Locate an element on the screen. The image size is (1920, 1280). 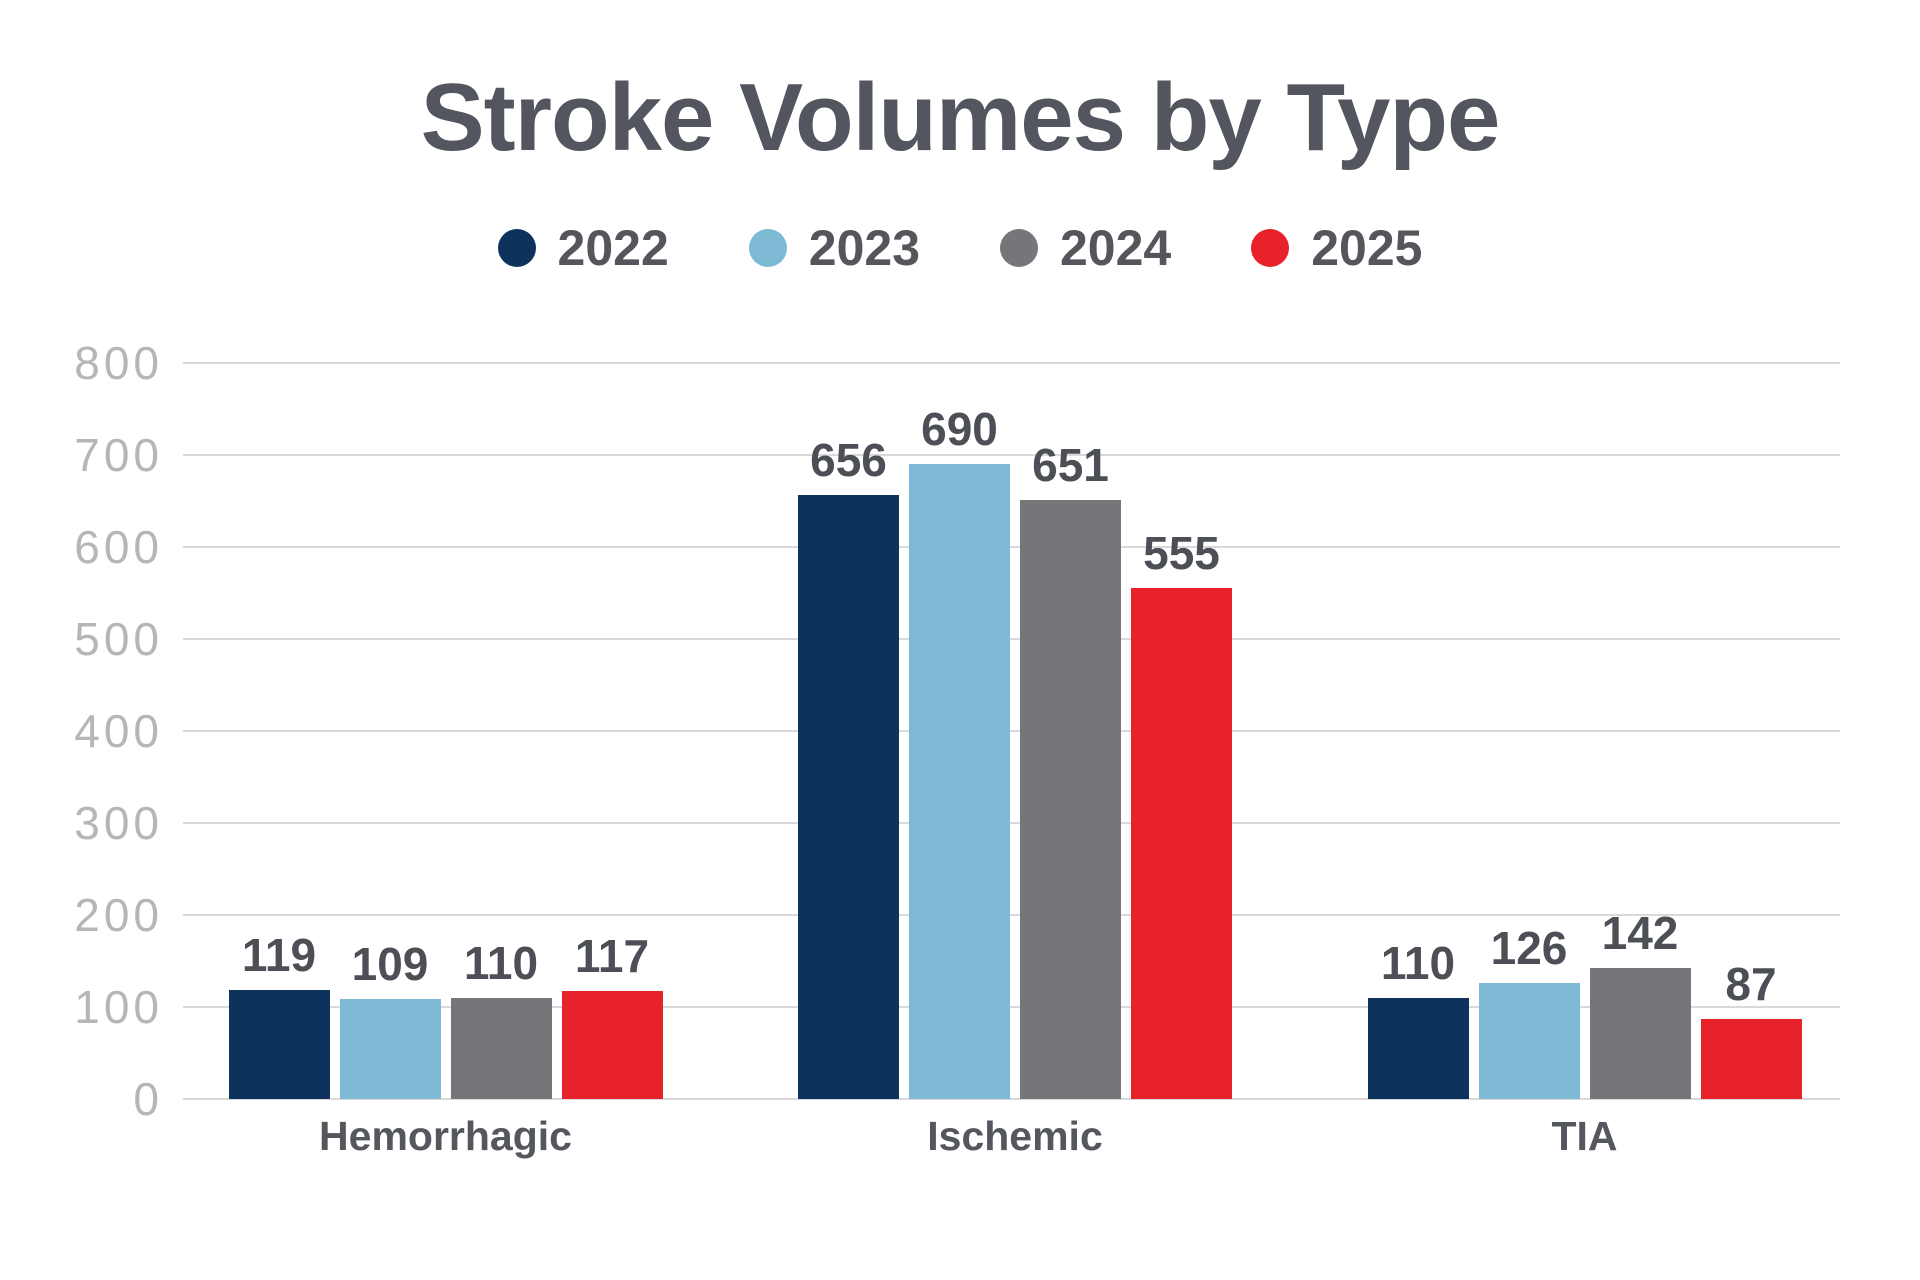
legend-item-2025: 2025 is located at coordinates (1336, 248).